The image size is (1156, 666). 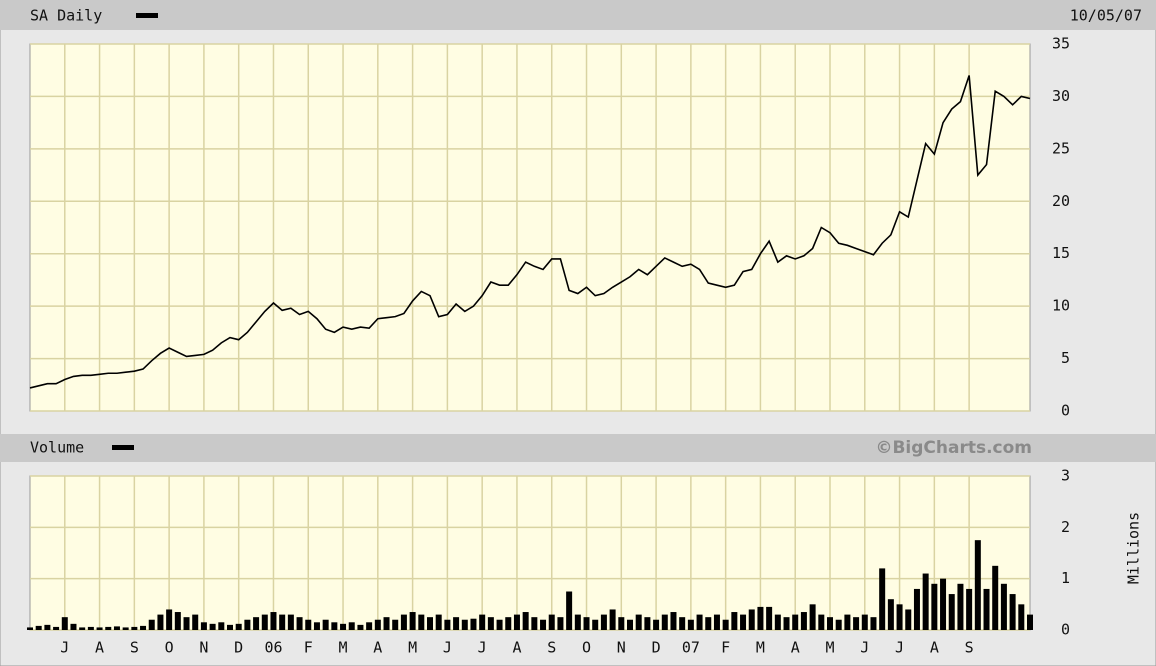 What do you see at coordinates (308, 648) in the screenshot?
I see `x-tick-label: F` at bounding box center [308, 648].